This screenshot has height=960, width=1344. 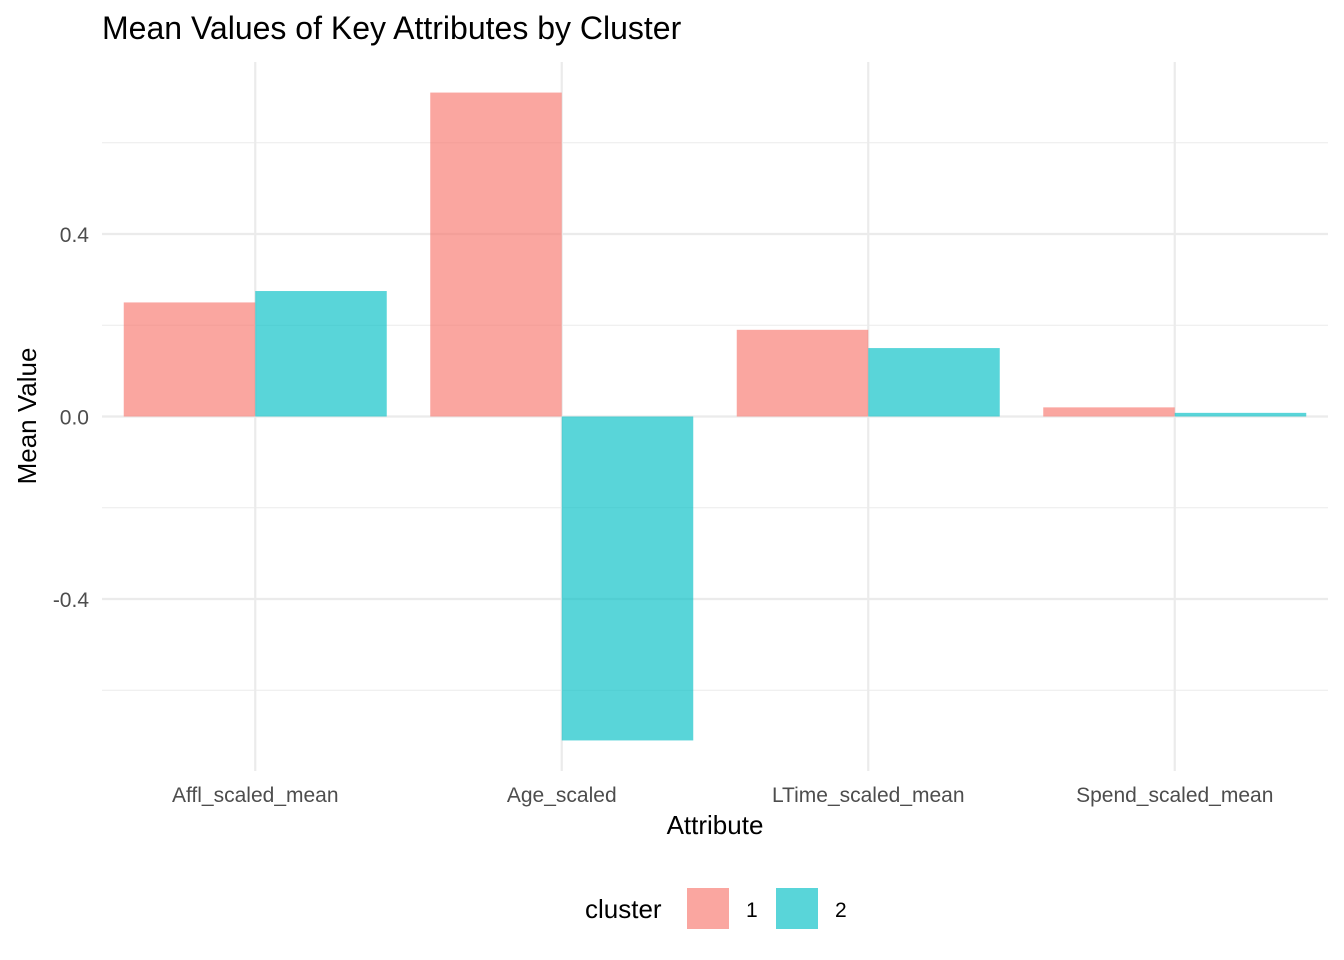 I want to click on x-tick-label: Age_scaled, so click(x=562, y=795).